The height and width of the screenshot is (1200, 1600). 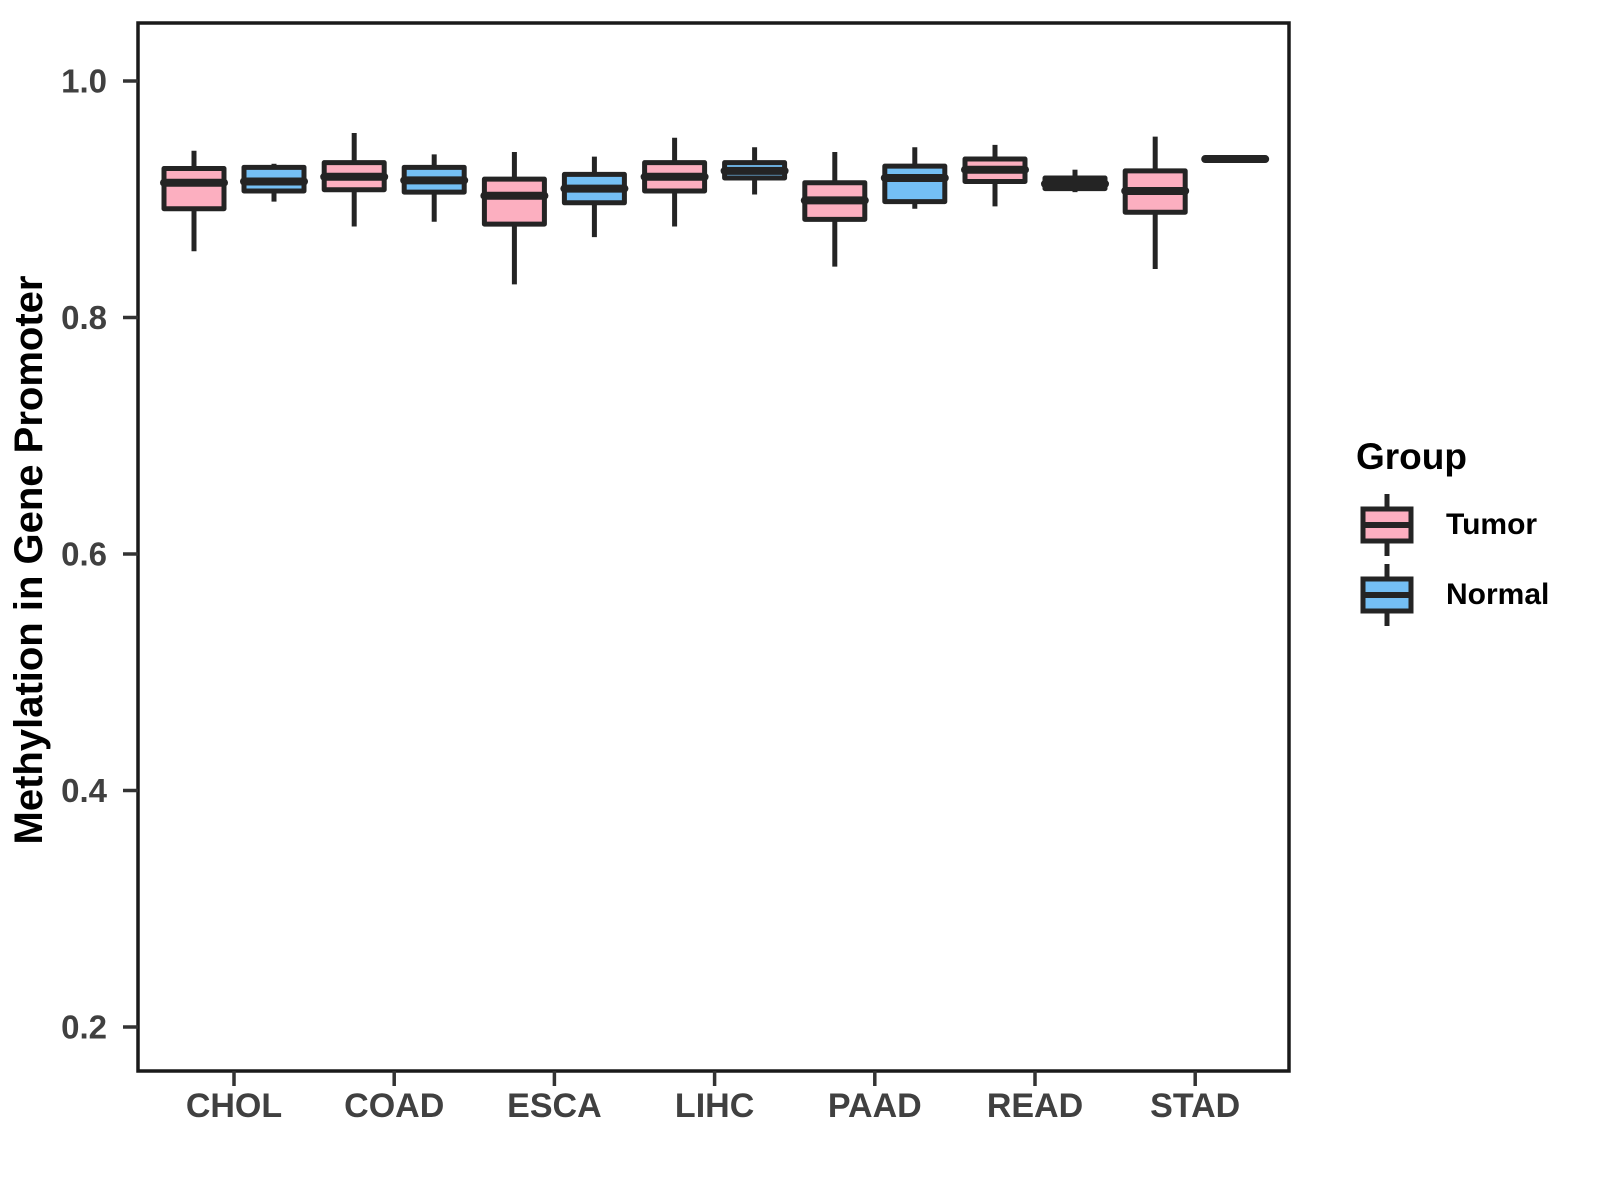 I want to click on box-CHOL-Tumor-box, so click(x=194, y=189).